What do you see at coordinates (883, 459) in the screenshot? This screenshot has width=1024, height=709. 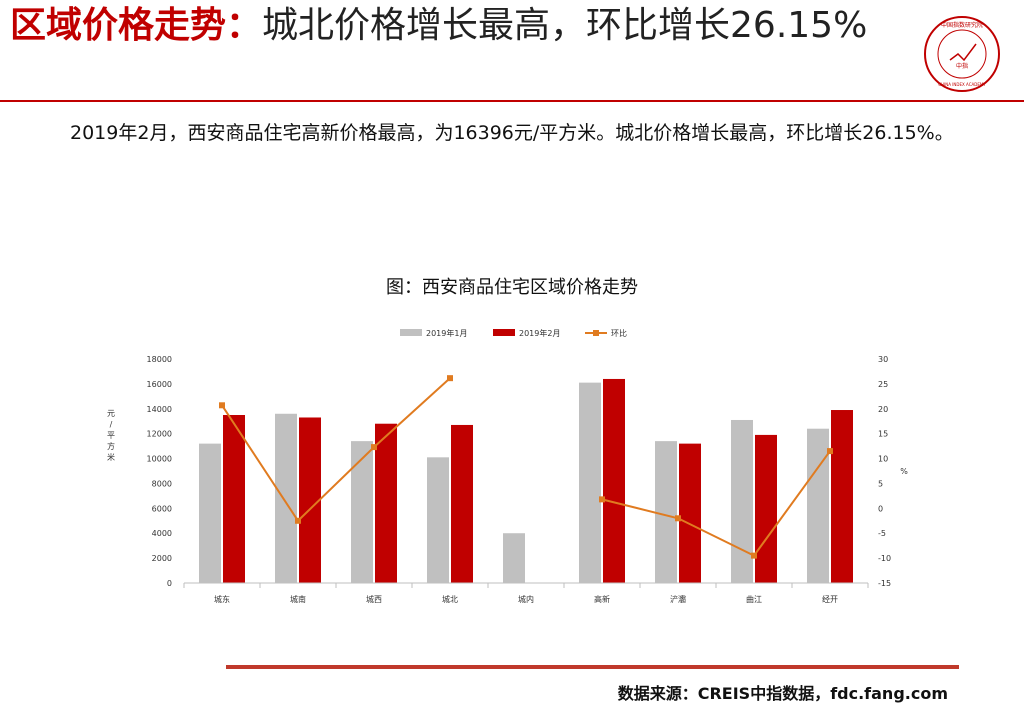 I see `y2-tick-label: 10` at bounding box center [883, 459].